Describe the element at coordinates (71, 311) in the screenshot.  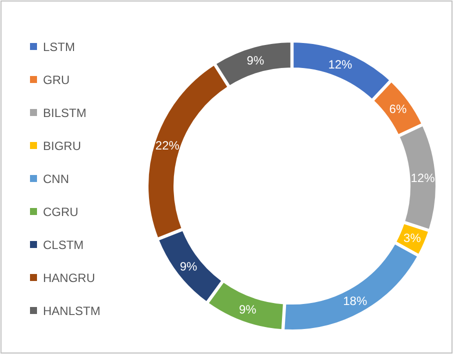
I see `legend-label: HANLSTM` at that location.